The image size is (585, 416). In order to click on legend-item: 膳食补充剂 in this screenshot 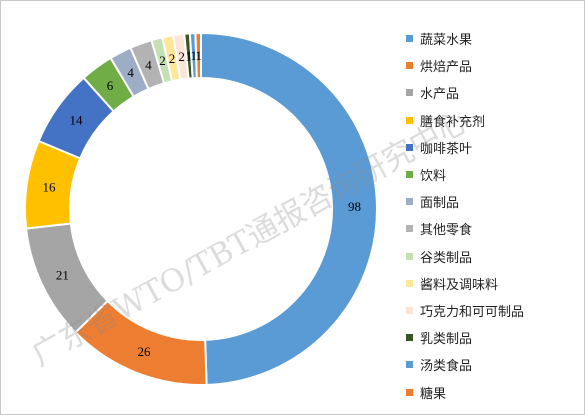, I will do `click(494, 120)`.